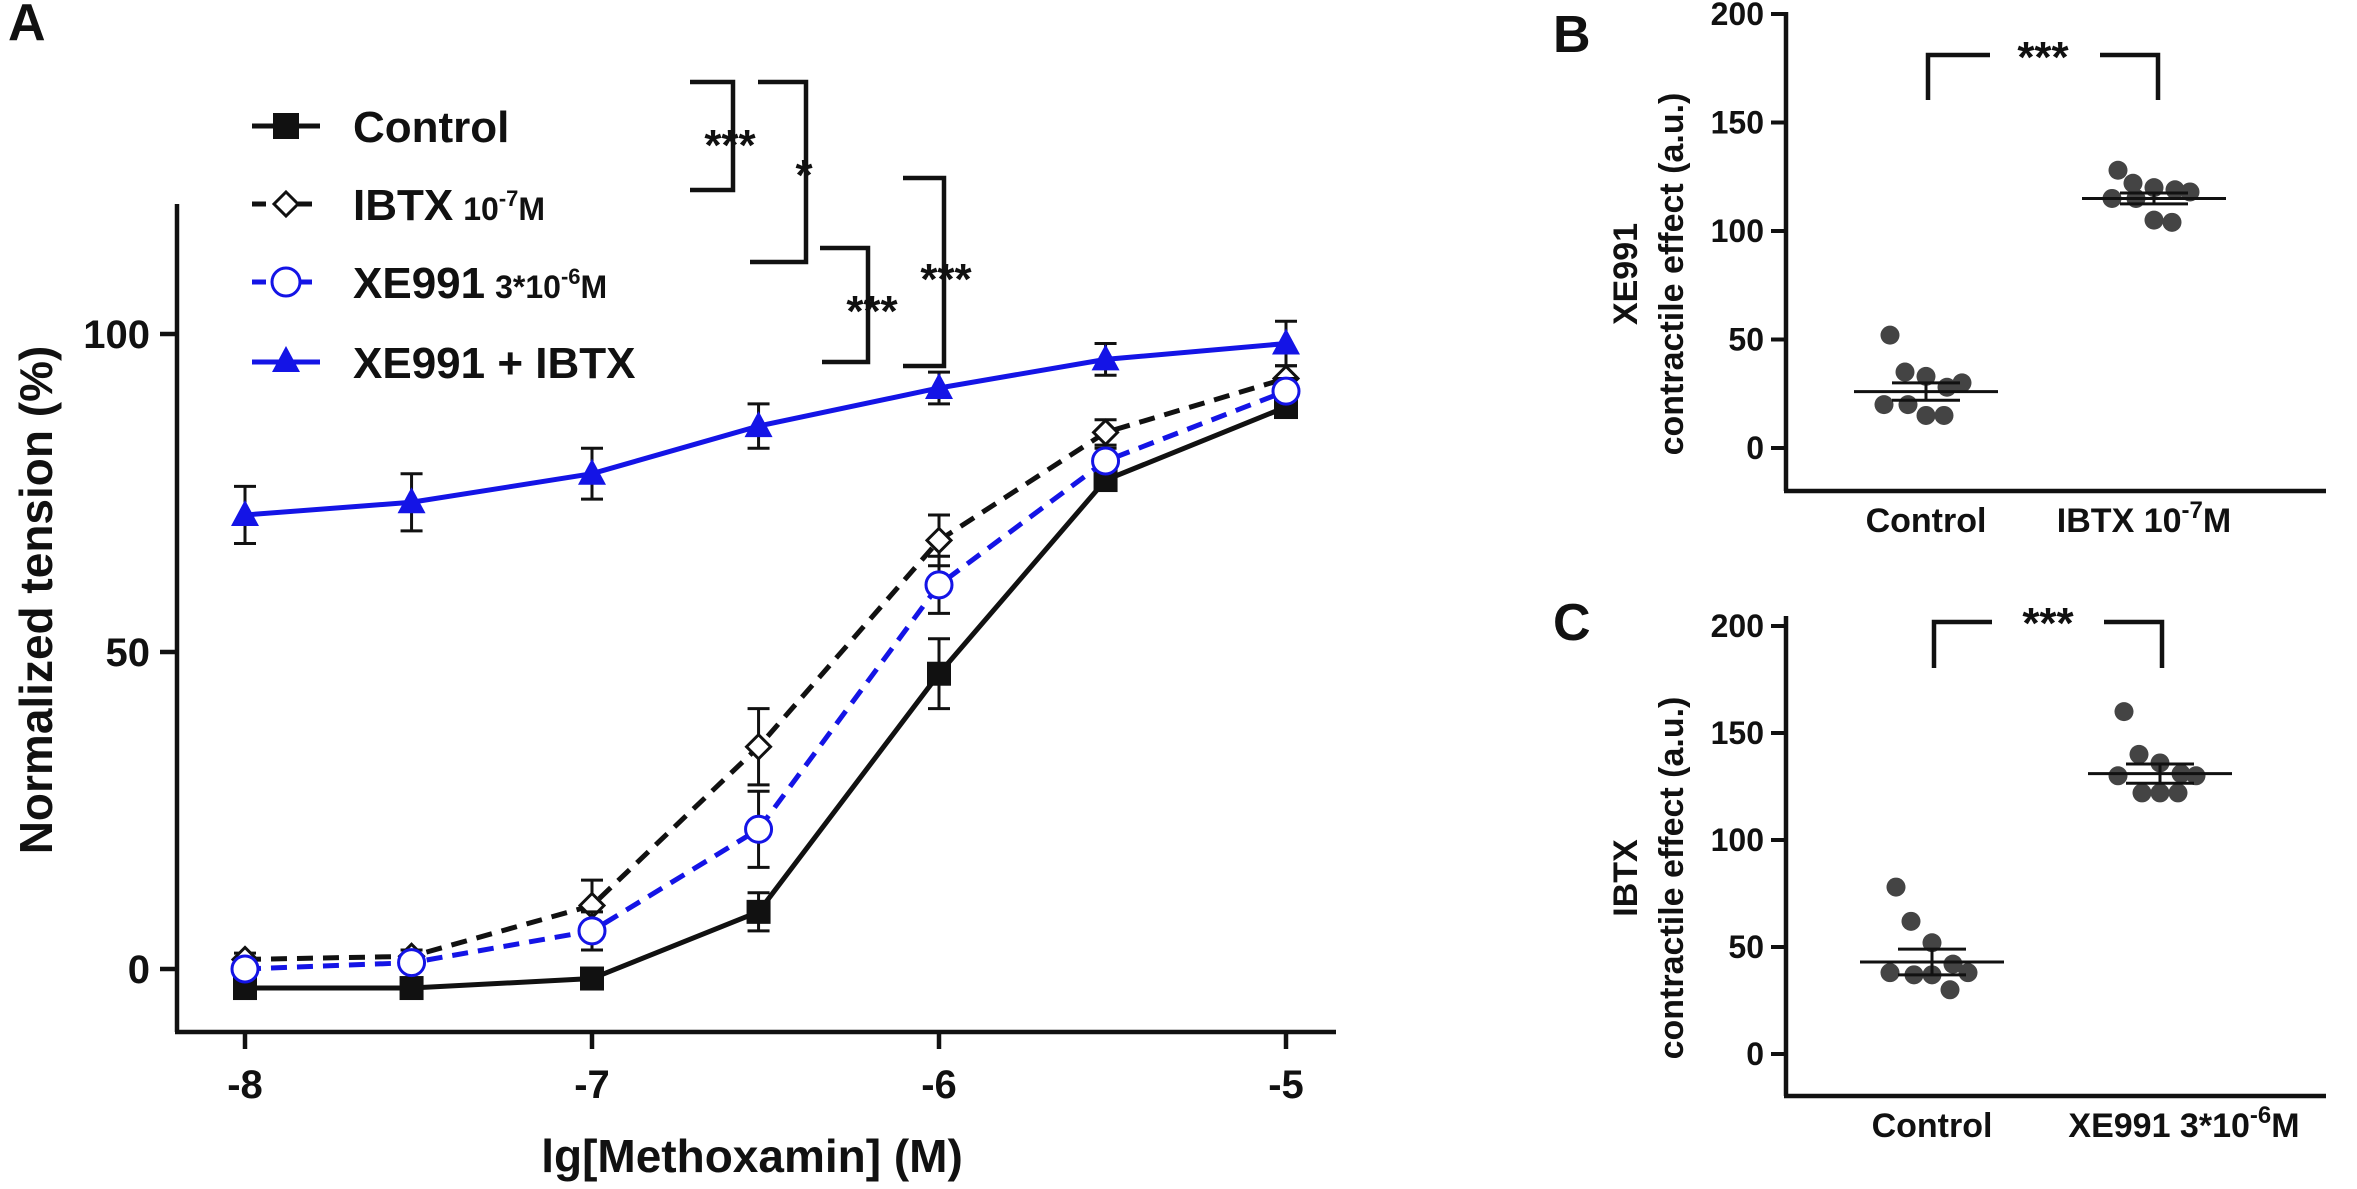 This screenshot has width=2357, height=1189. Describe the element at coordinates (2040, 292) in the screenshot. I see `panel-b-points` at that location.